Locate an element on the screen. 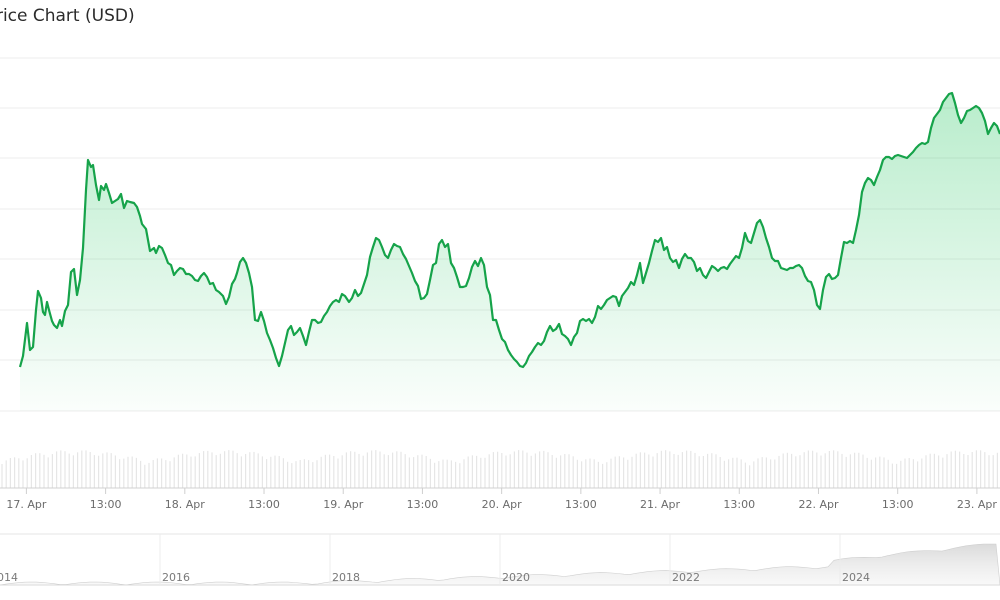 The width and height of the screenshot is (1000, 600). volume-bars is located at coordinates (500, 469).